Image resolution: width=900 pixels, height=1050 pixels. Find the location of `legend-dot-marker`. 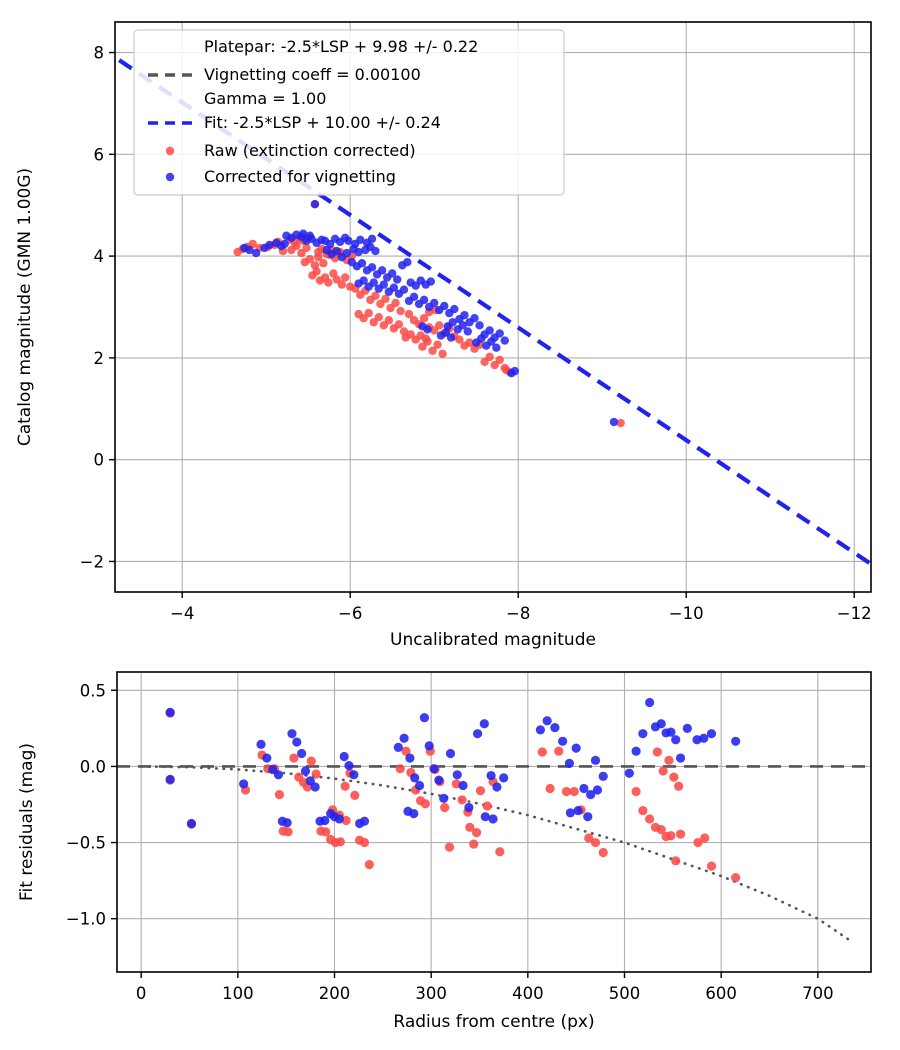

legend-dot-marker is located at coordinates (170, 151).